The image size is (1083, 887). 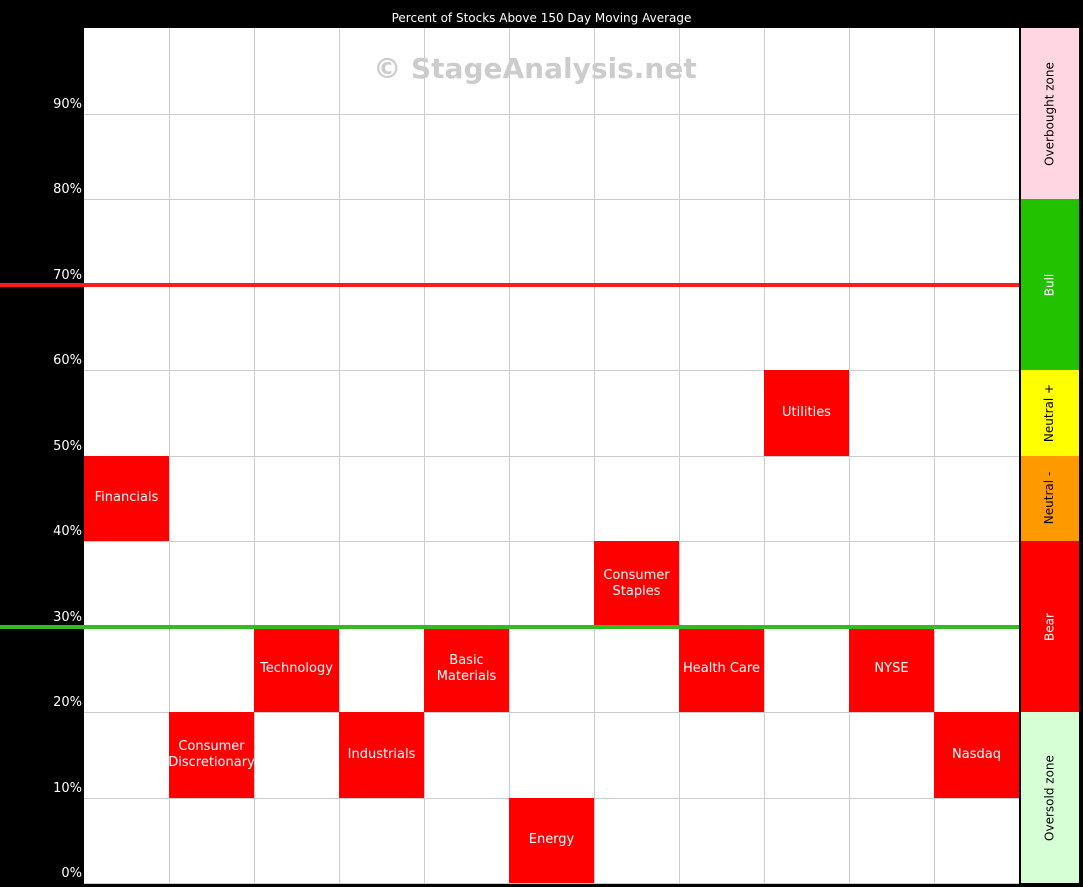 What do you see at coordinates (721, 669) in the screenshot?
I see `cell: Health Care` at bounding box center [721, 669].